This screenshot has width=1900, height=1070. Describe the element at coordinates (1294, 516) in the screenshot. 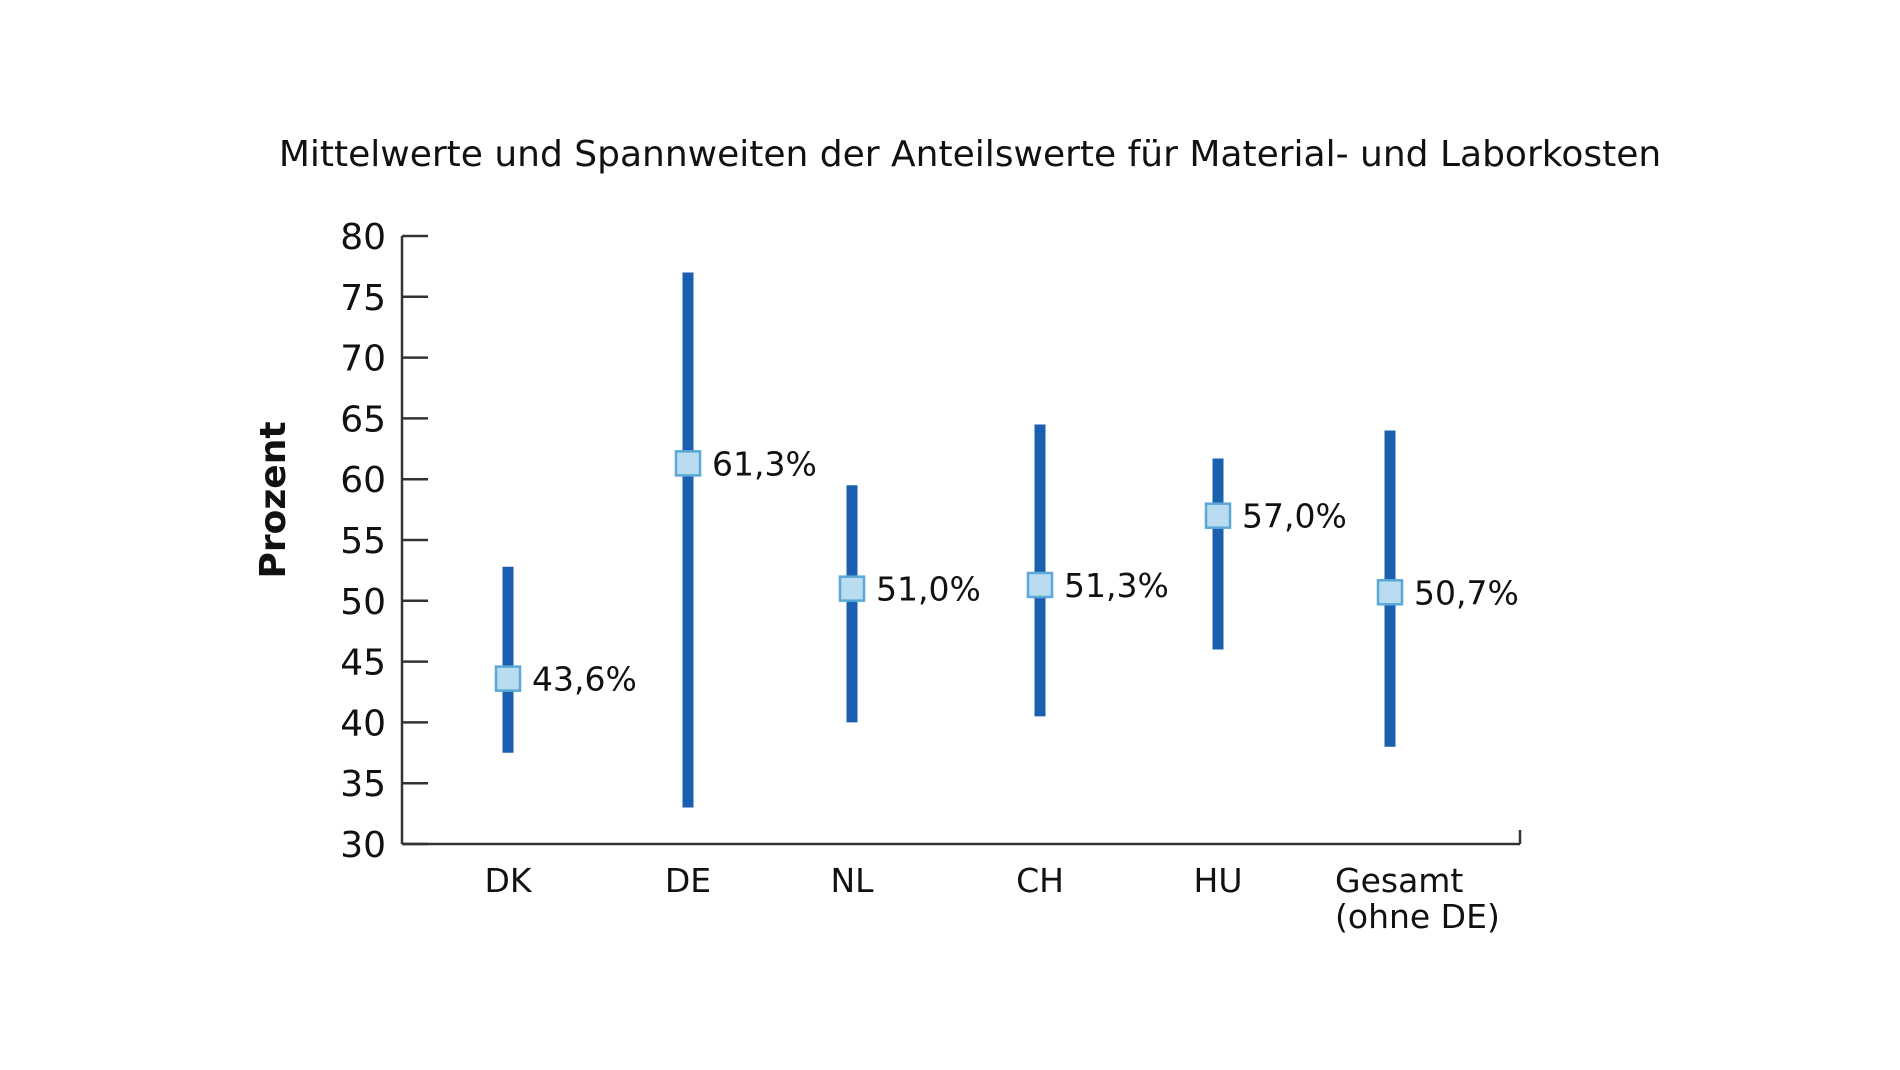

I see `mean-value-label: 57,0%` at that location.